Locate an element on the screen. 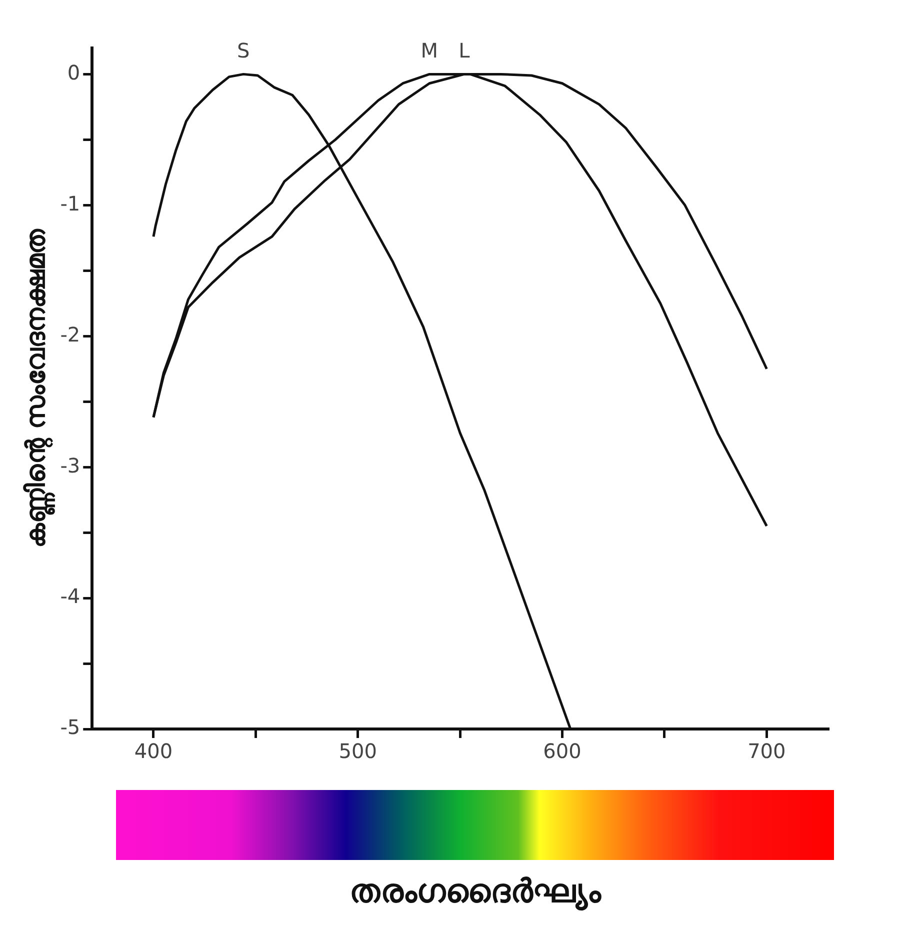  y-tick-label: -5 is located at coordinates (70, 727).